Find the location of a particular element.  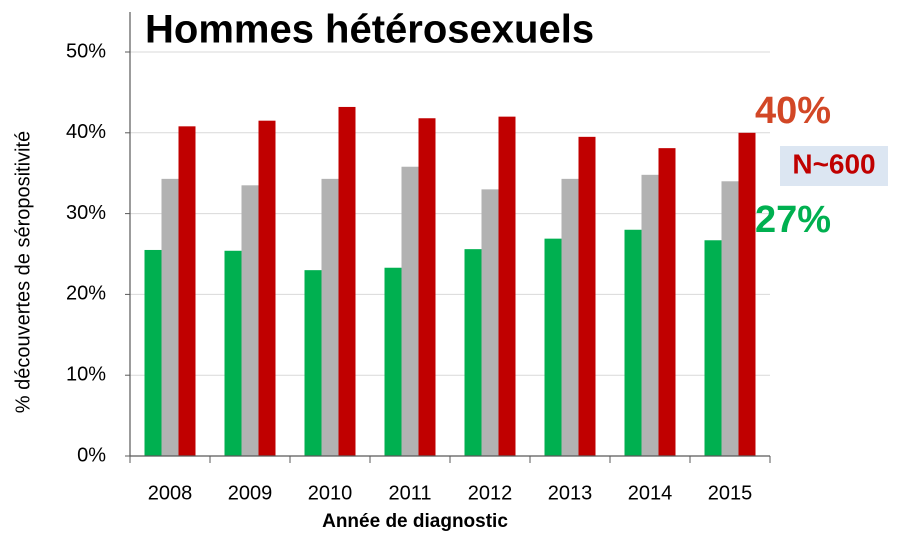

y-axis-title: % découvertes de séropositivité is located at coordinates (23, 272).